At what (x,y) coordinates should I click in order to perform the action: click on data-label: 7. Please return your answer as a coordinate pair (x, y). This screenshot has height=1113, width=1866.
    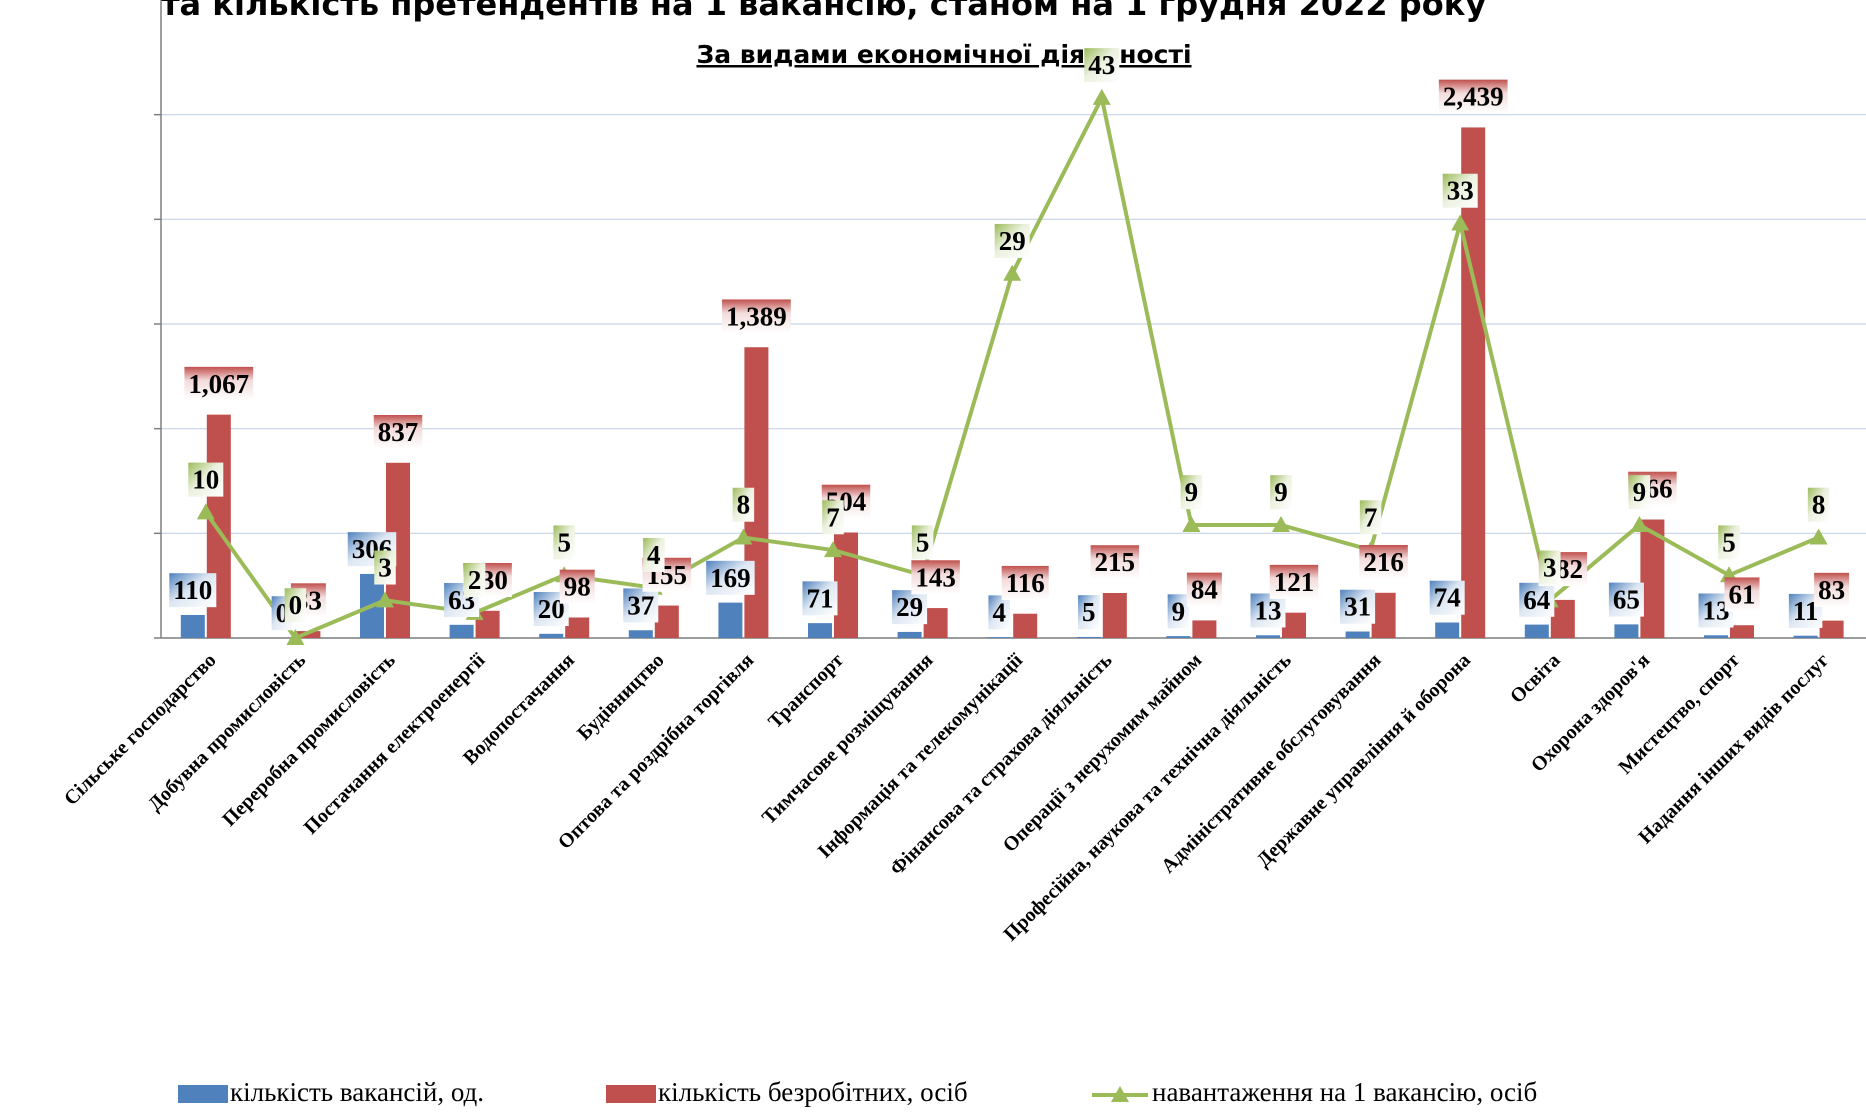
    Looking at the image, I should click on (833, 517).